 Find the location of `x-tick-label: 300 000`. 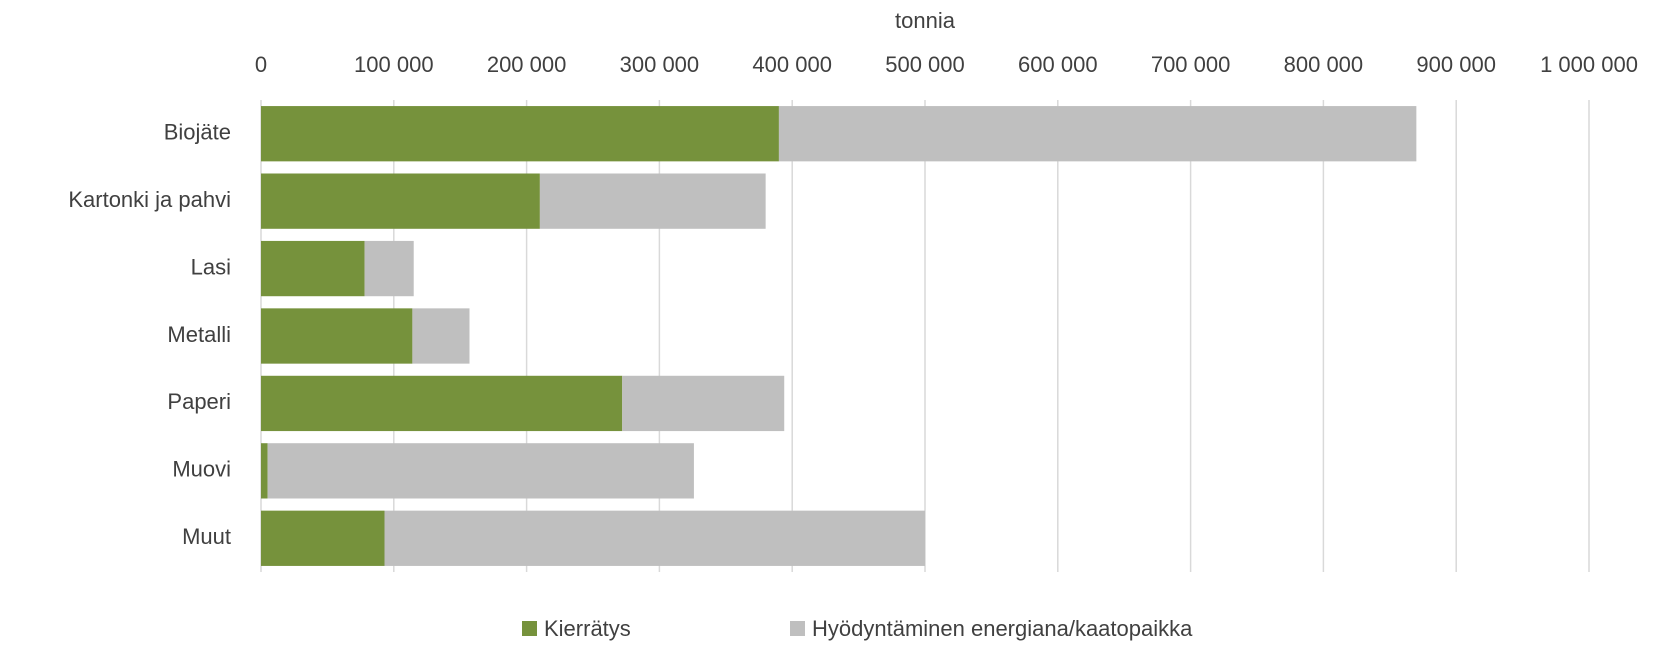

x-tick-label: 300 000 is located at coordinates (660, 64).